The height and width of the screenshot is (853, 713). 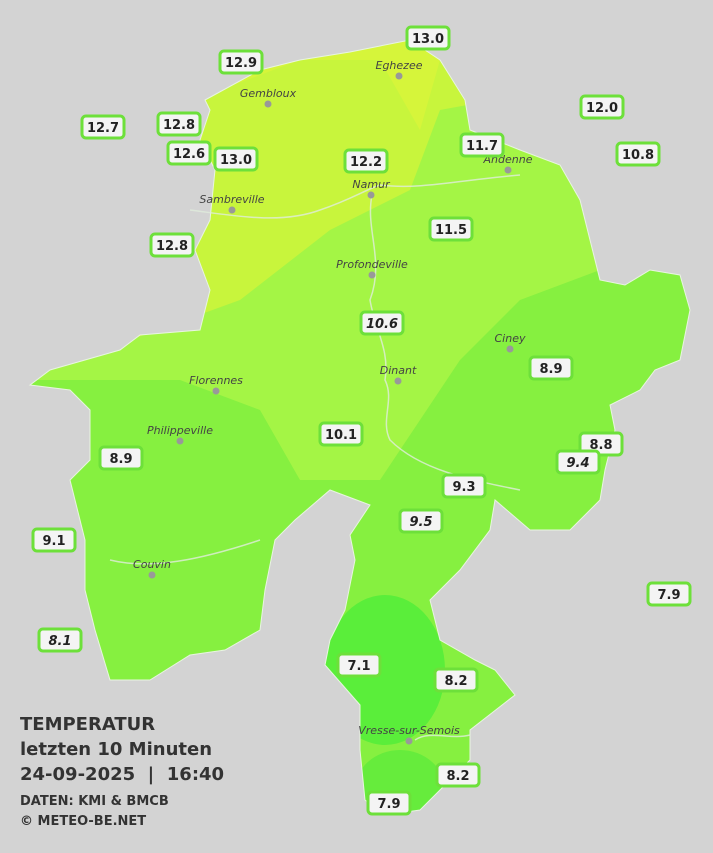 I want to click on station-value: 10.1, so click(x=341, y=435).